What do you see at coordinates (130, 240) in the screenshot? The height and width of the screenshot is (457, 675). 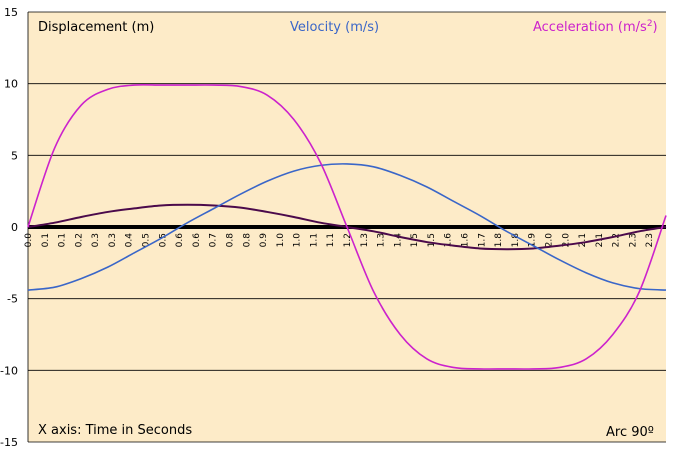 I see `x-tick-label: 0.4` at bounding box center [130, 240].